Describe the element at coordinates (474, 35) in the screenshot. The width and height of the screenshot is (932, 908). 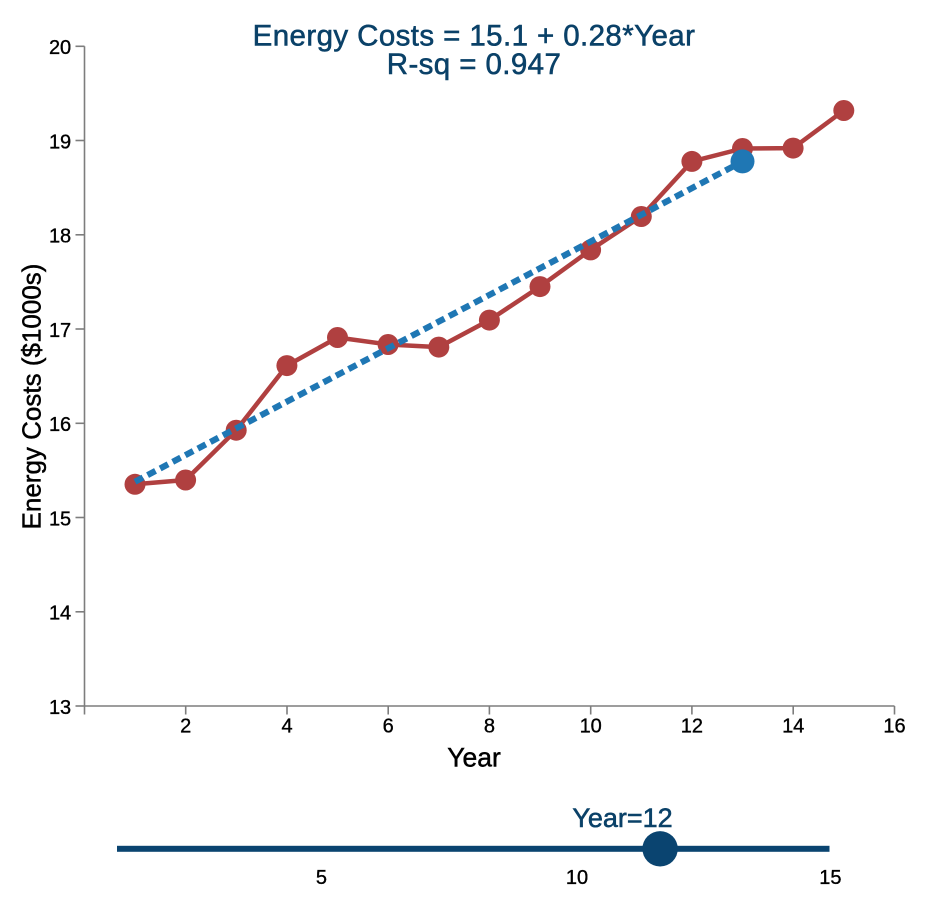
I see `svg-text:Energy Costs = 15.1 + 0.28*Yea: Energy Costs = 15.1 + 0.28*Year` at that location.